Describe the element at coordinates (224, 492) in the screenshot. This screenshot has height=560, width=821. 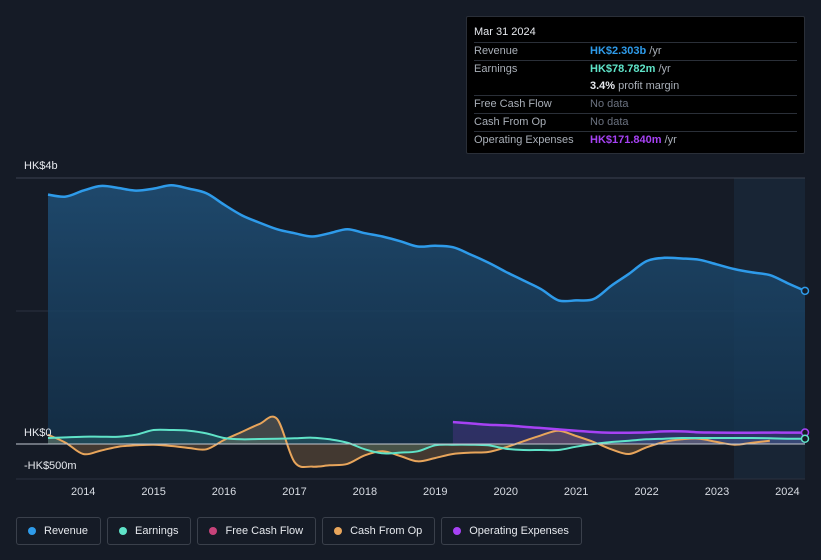
I see `x-tick-label: 2016` at that location.